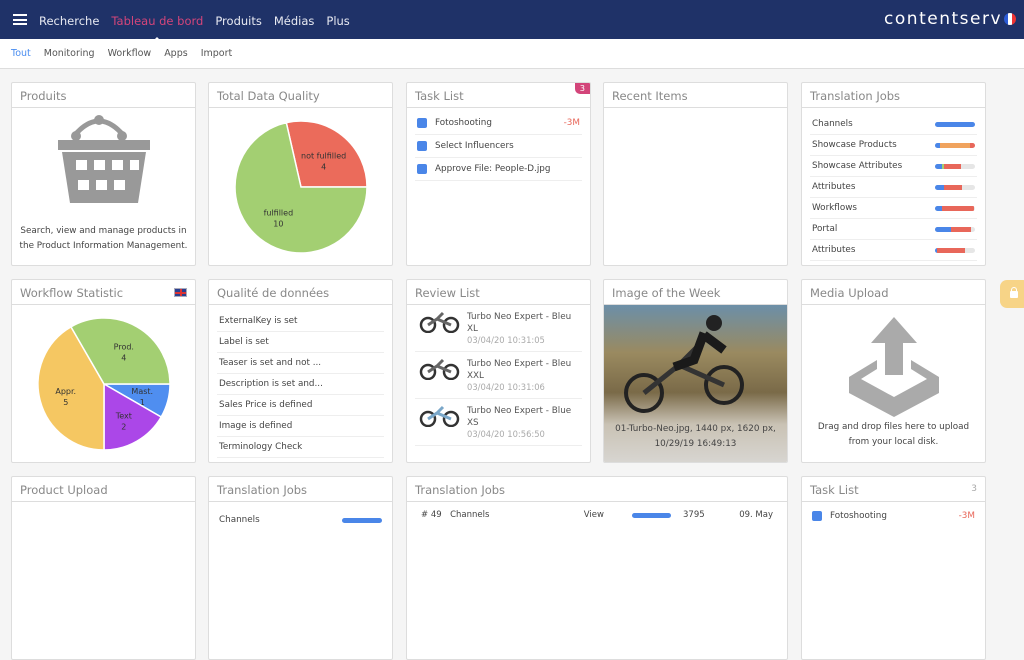 Image resolution: width=1024 pixels, height=660 pixels. I want to click on pie-slice-fulfilled, so click(301, 187).